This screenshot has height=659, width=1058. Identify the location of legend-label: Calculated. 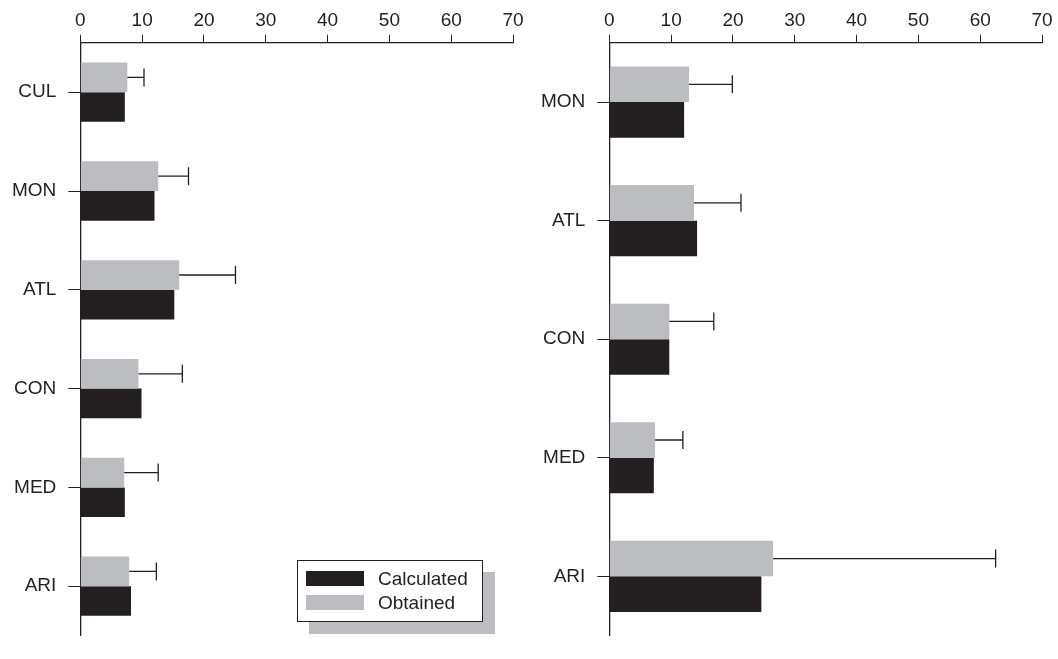
(423, 578).